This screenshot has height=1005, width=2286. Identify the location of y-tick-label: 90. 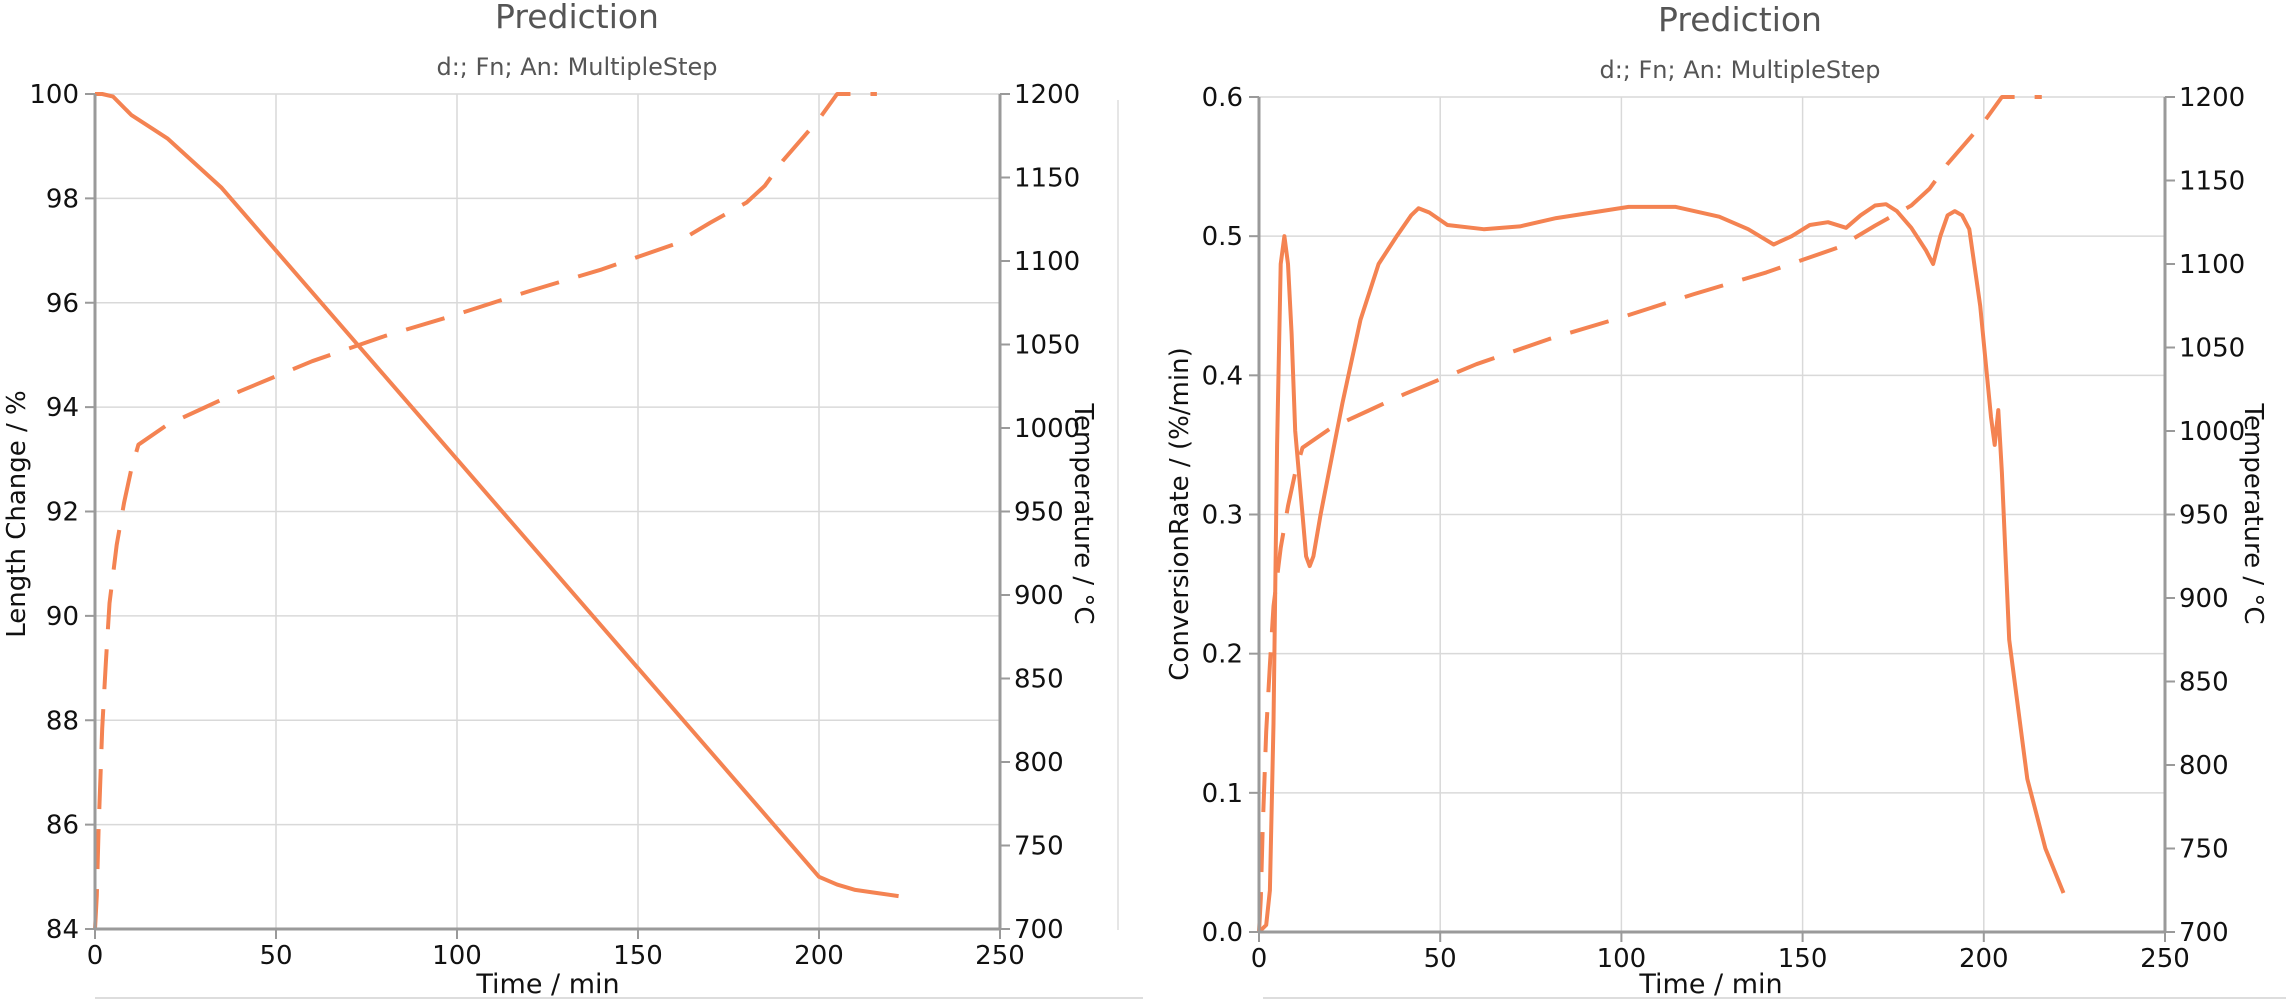
(62, 617).